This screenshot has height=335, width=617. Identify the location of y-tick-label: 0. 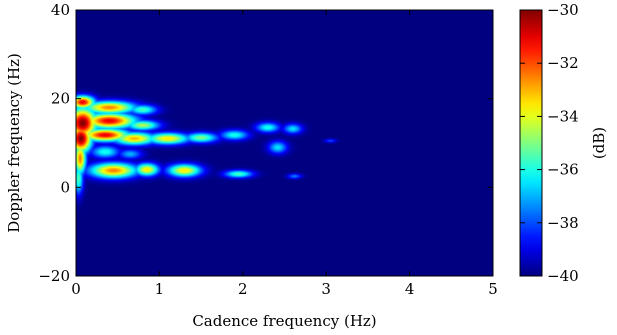
(65, 187).